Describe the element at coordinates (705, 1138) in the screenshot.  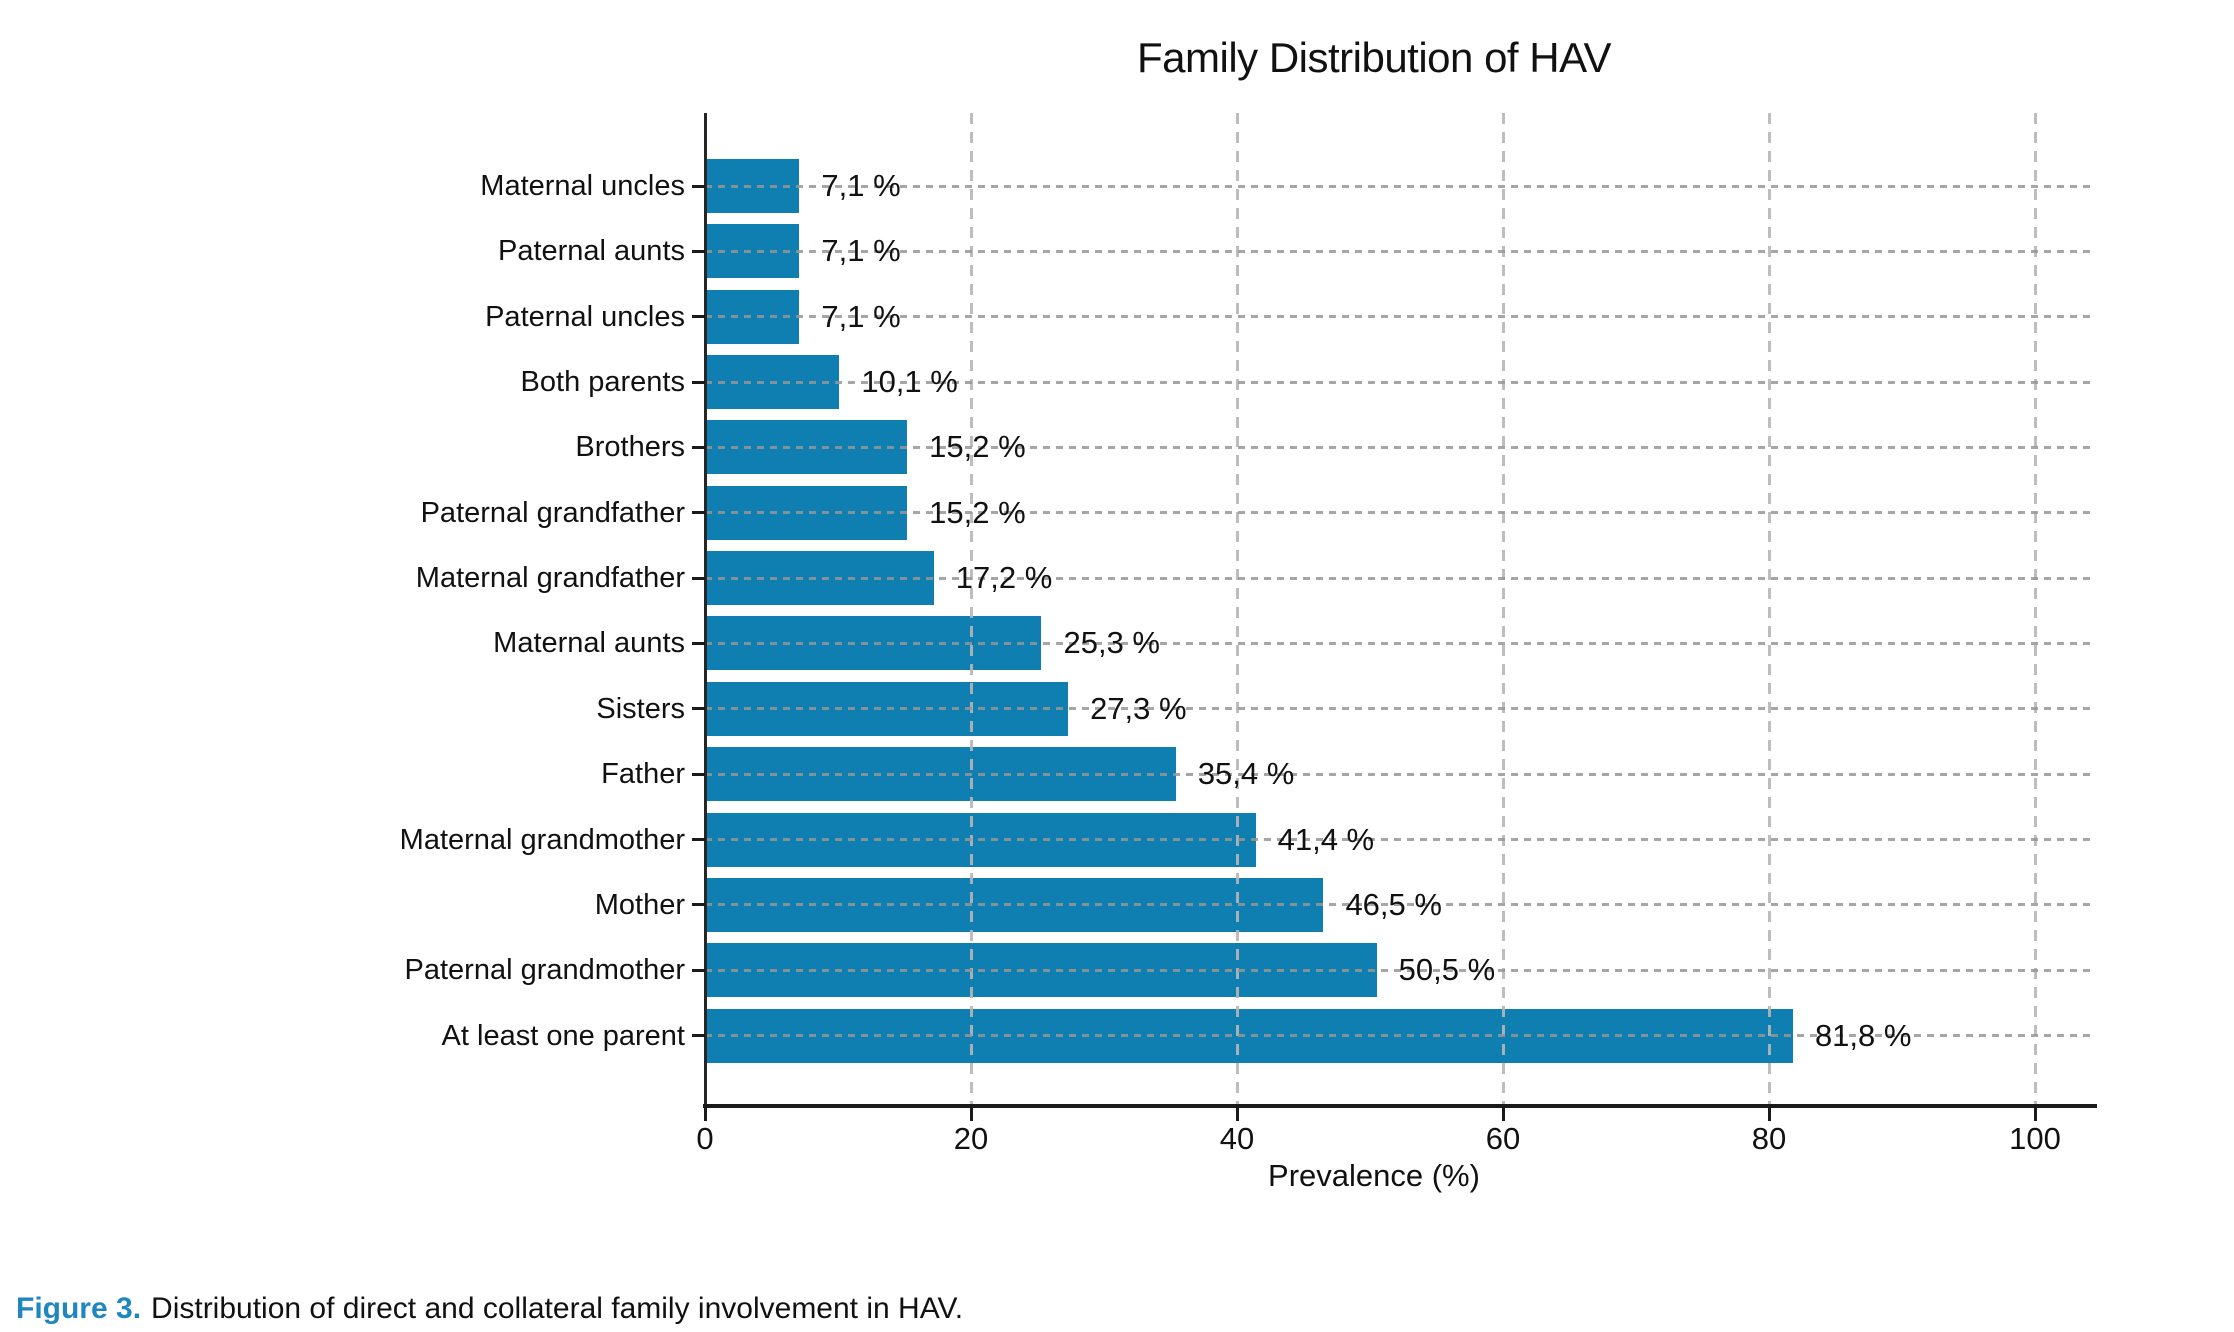
I see `x-tick-label: 0` at that location.